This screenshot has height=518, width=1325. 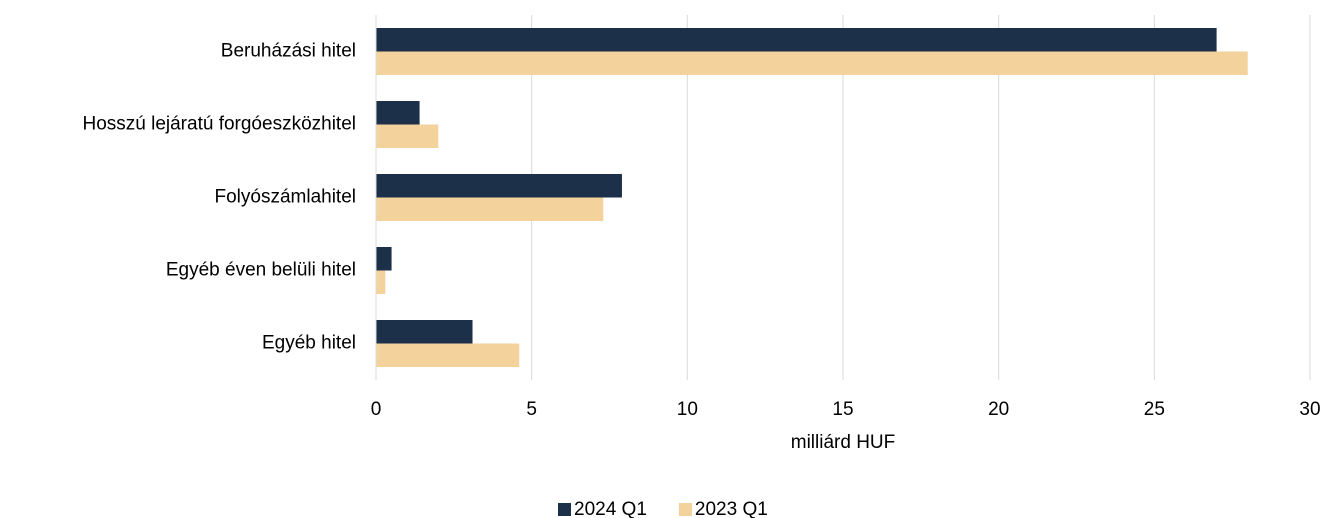 I want to click on x-tick-label: 15, so click(x=842, y=409).